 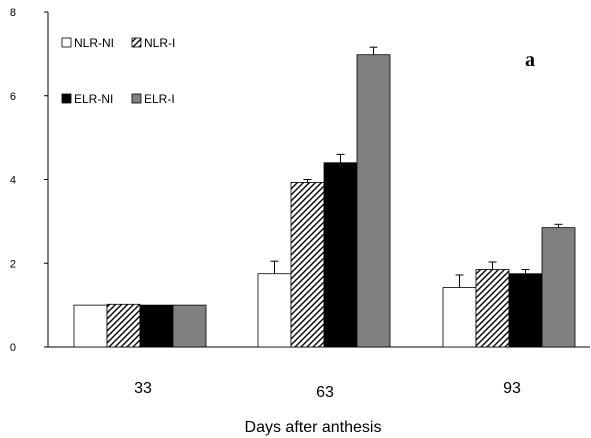 What do you see at coordinates (93, 99) in the screenshot?
I see `legend-label: ELR-NI` at bounding box center [93, 99].